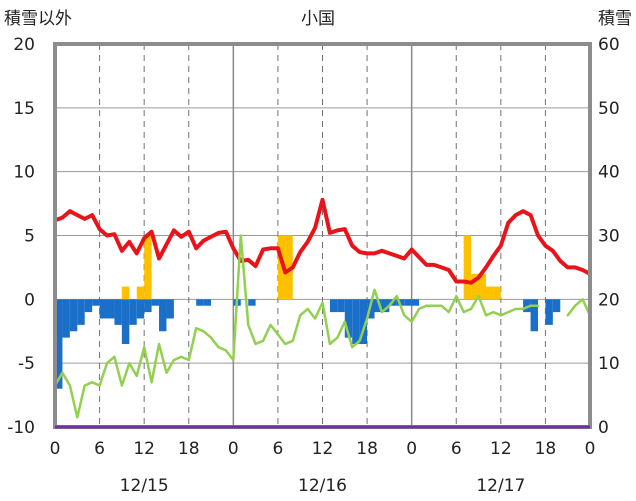 The height and width of the screenshot is (501, 636). What do you see at coordinates (500, 486) in the screenshot?
I see `date-label: 12/17` at bounding box center [500, 486].